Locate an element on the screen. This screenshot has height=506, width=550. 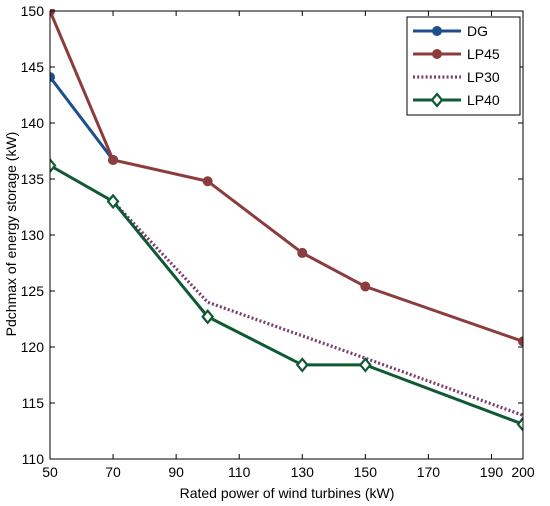
y-tick-label: 130 is located at coordinates (33, 235).